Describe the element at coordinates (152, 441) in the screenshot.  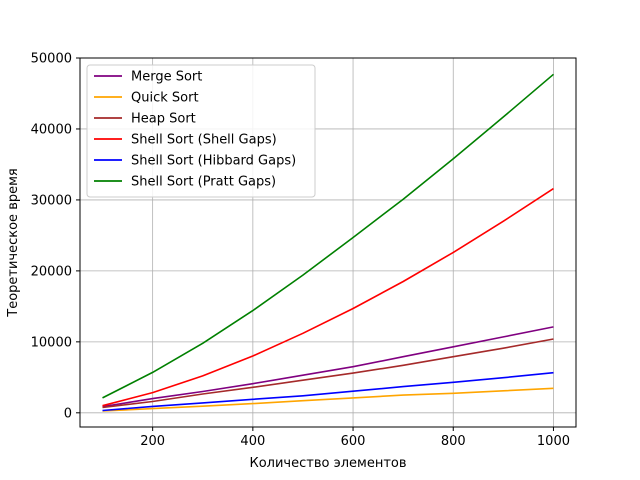
I see `x-tick-label: 200` at that location.